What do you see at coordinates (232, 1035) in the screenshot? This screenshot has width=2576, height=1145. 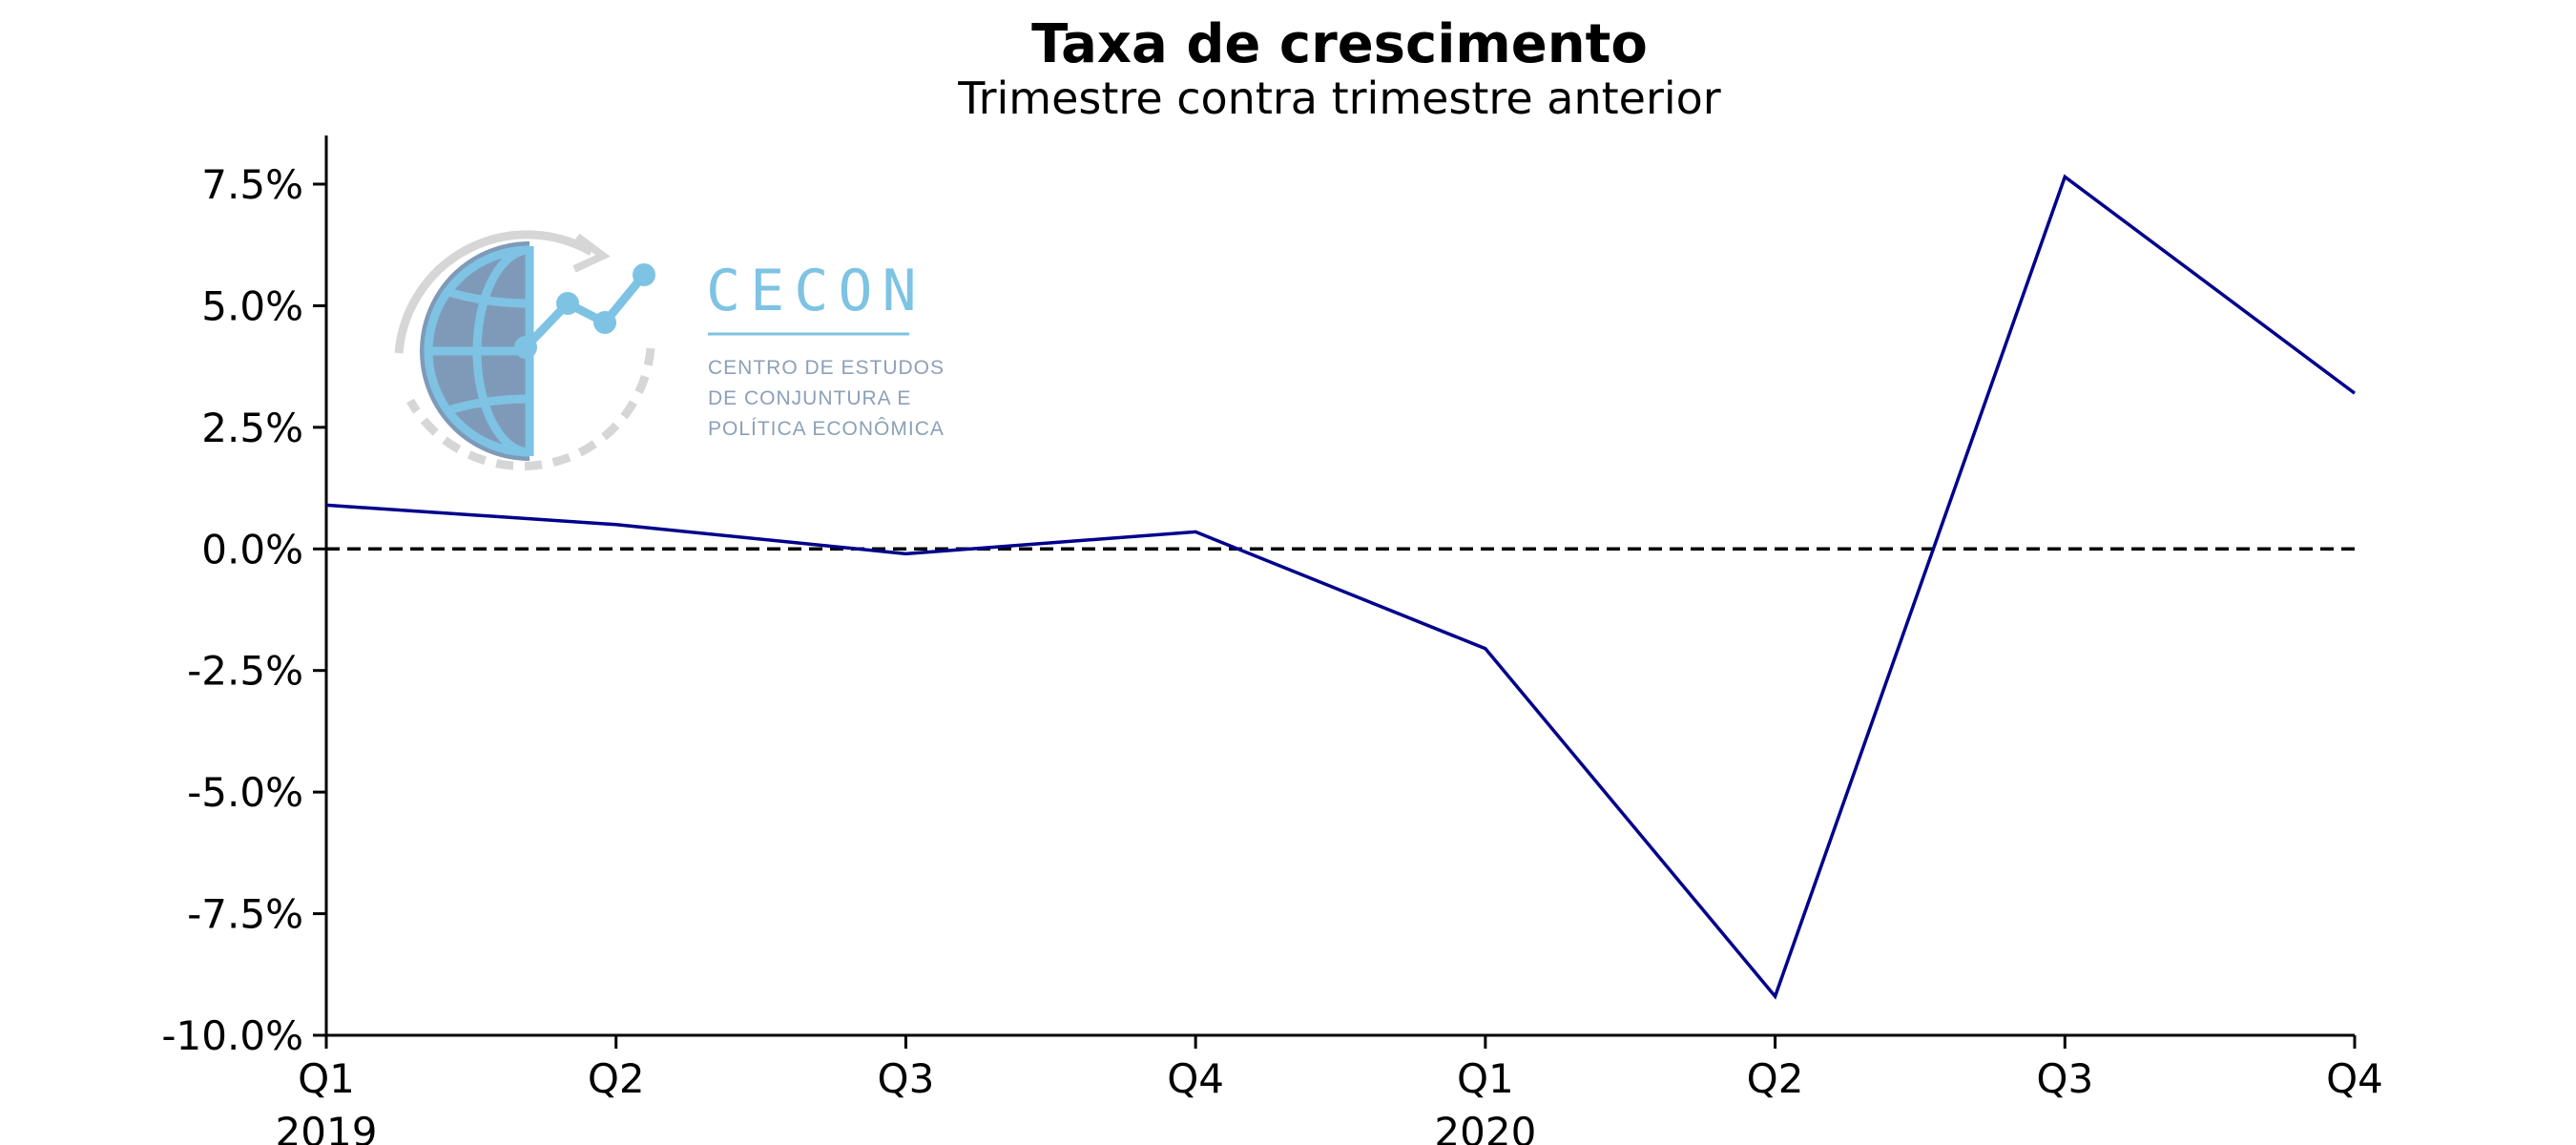 I see `y-tick-label: -10.0%` at bounding box center [232, 1035].